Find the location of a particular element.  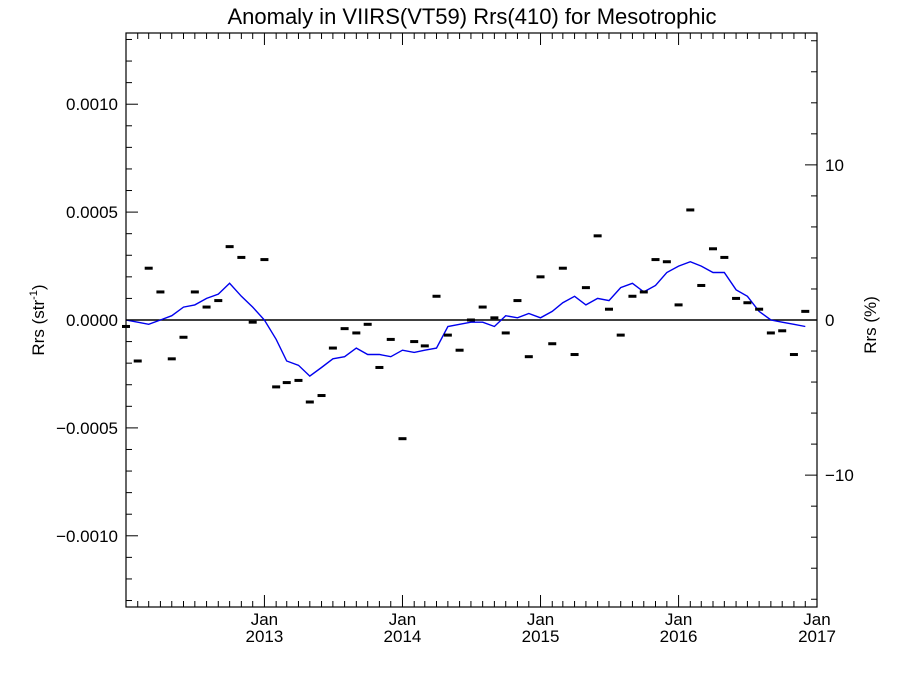

y-left-tick-label: 0.0010 is located at coordinates (92, 104).